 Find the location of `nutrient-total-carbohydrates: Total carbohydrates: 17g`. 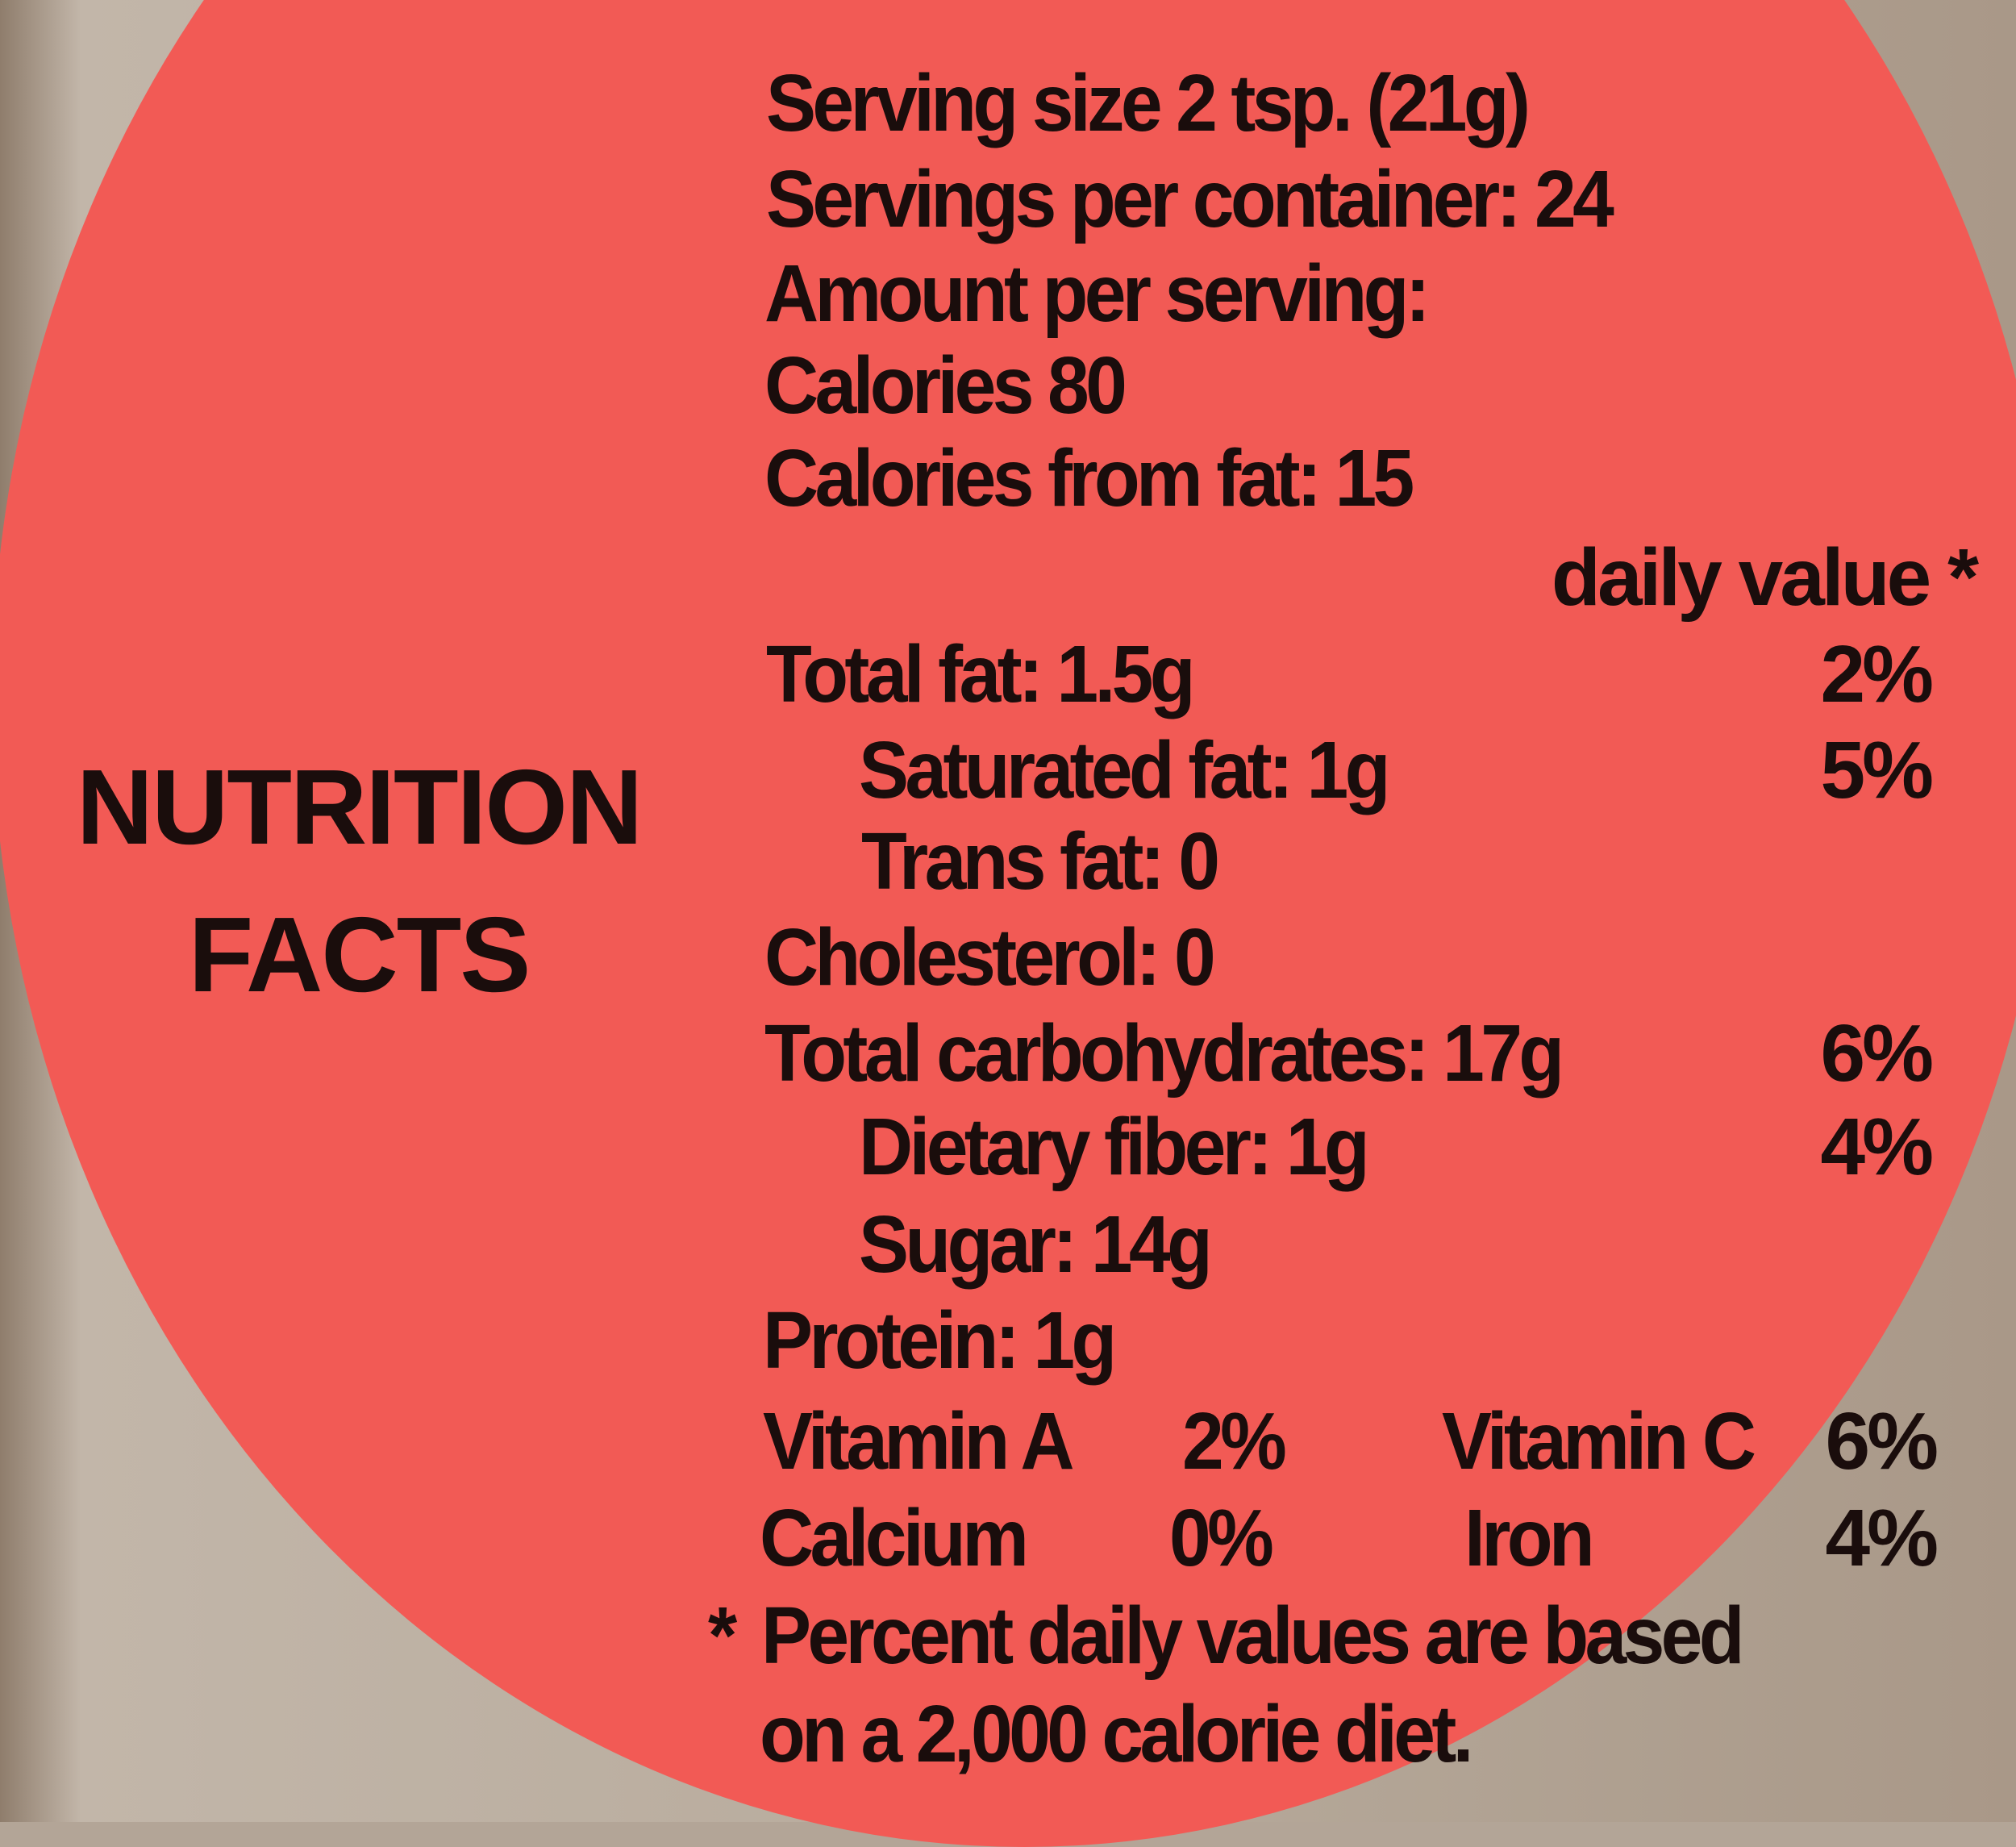

nutrient-total-carbohydrates: Total carbohydrates: 17g is located at coordinates (1164, 1053).